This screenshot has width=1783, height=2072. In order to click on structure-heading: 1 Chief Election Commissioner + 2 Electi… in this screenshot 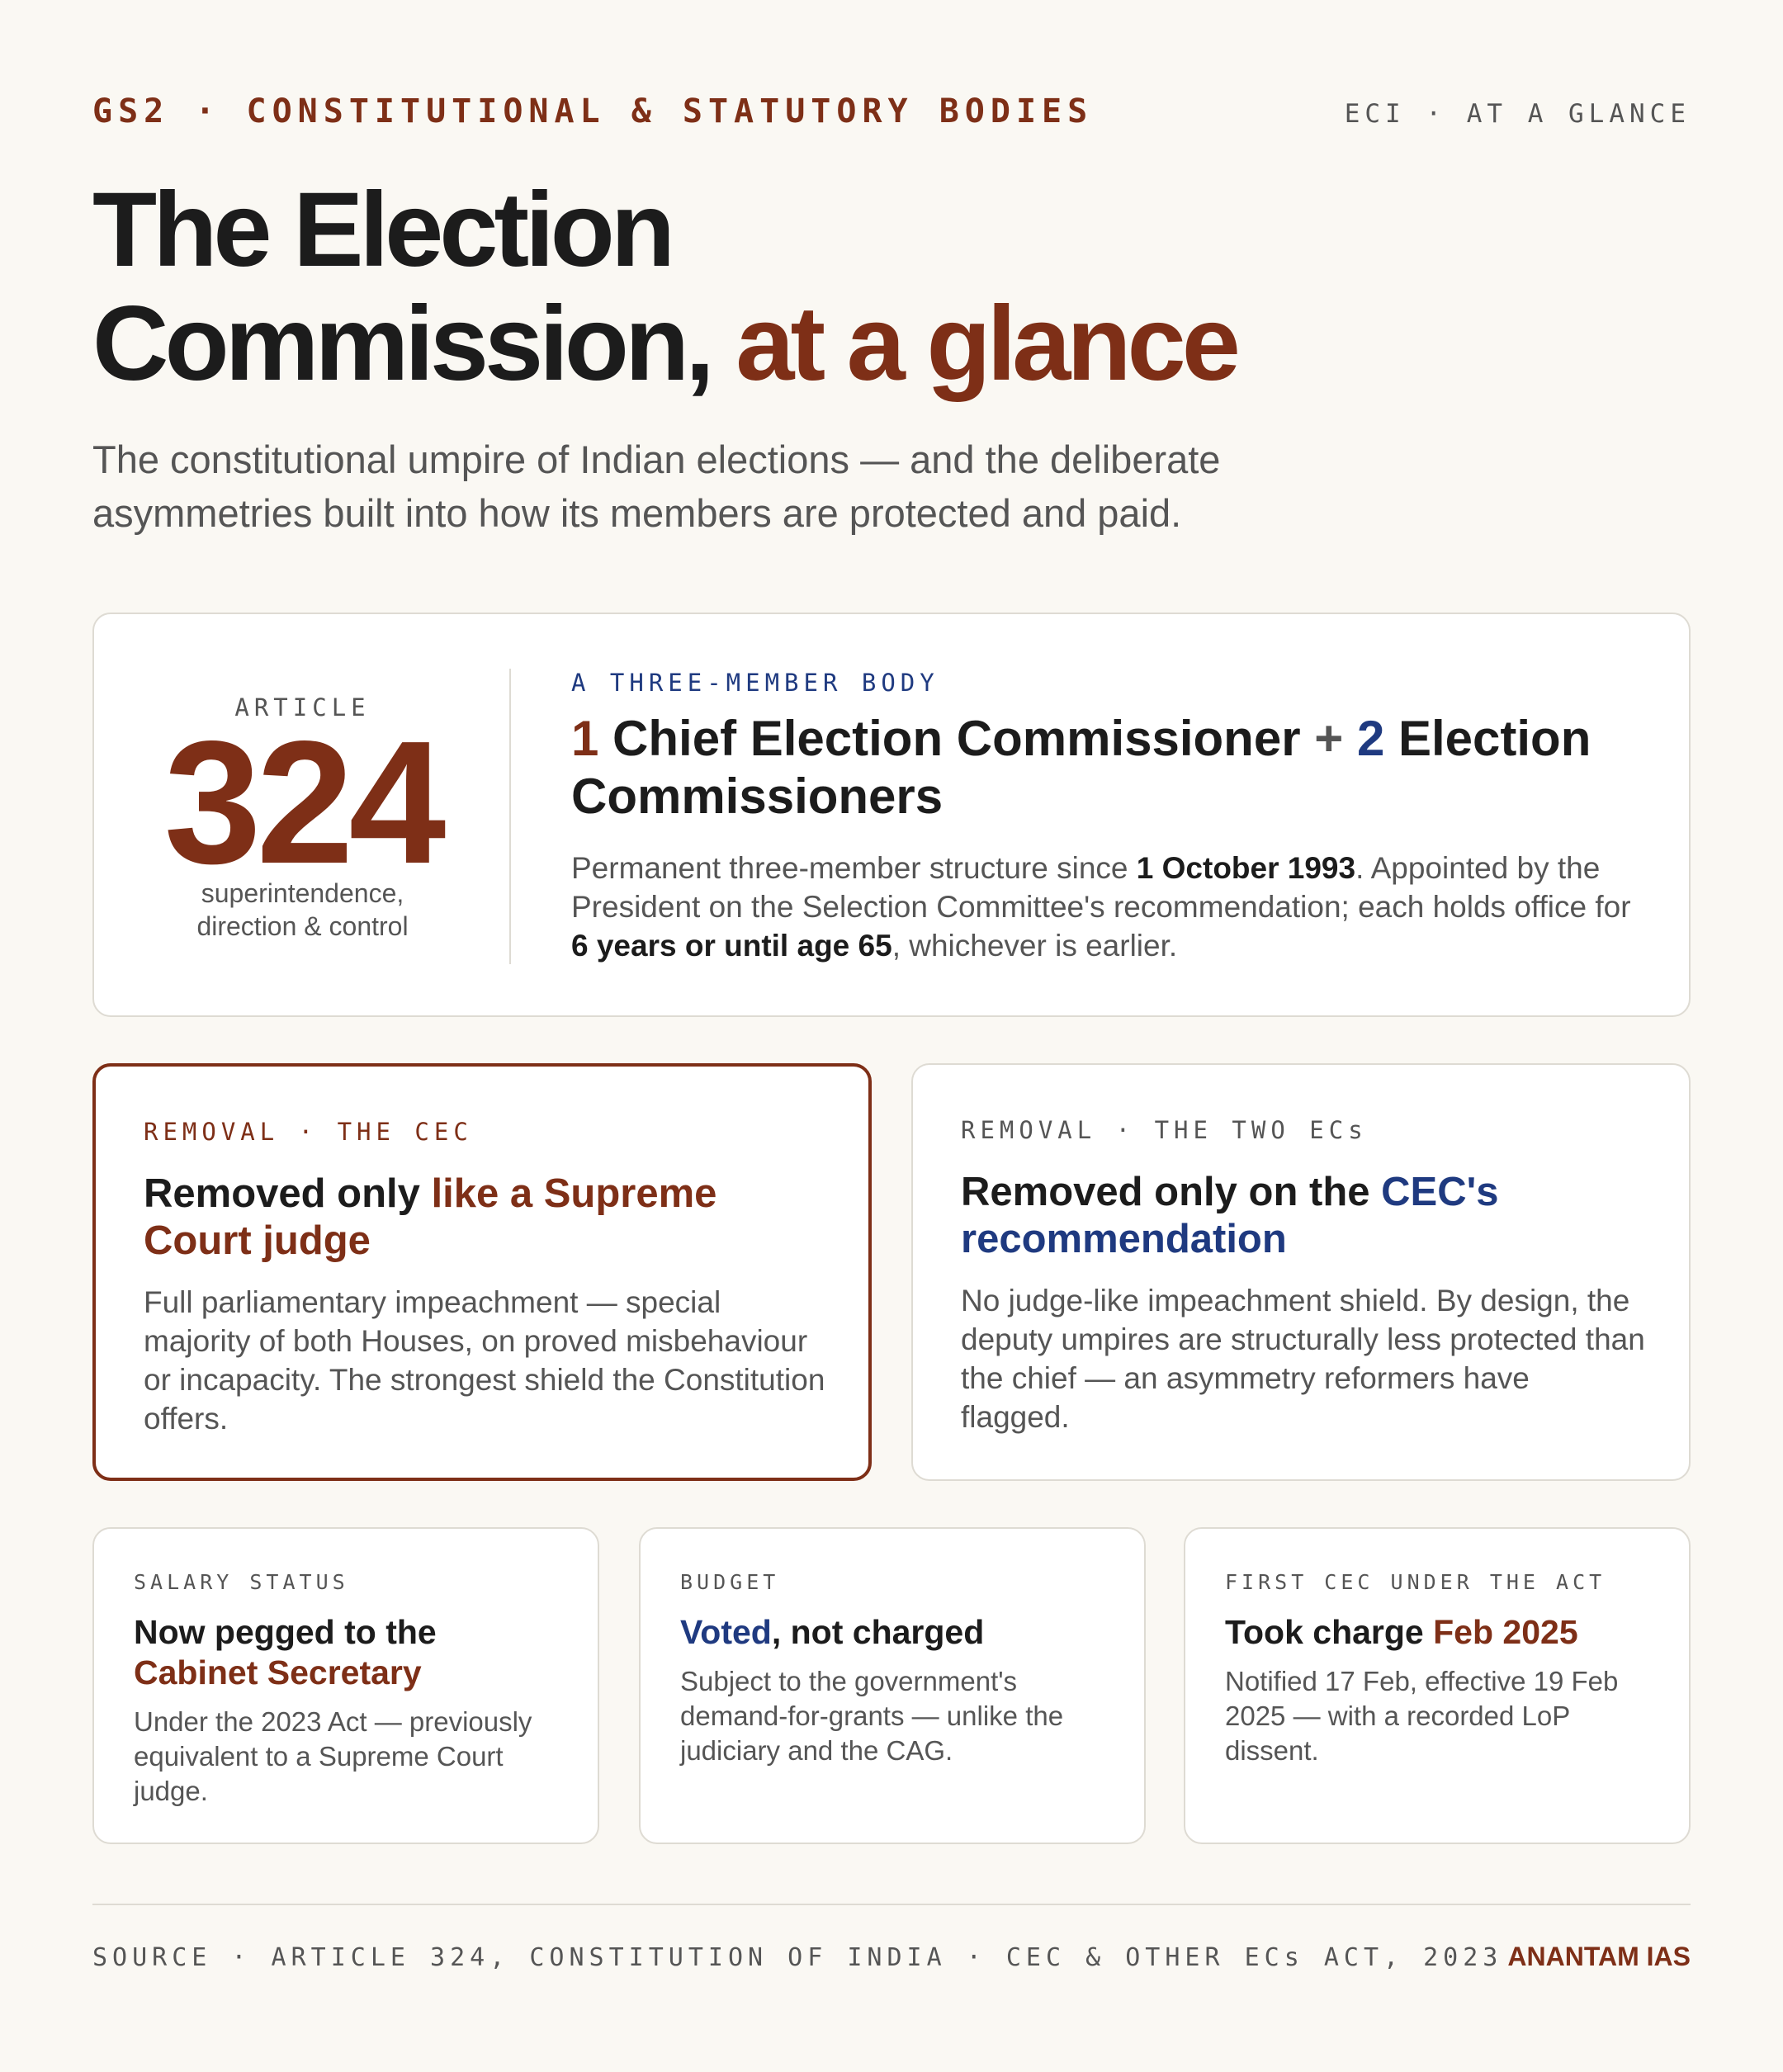, I will do `click(1107, 767)`.